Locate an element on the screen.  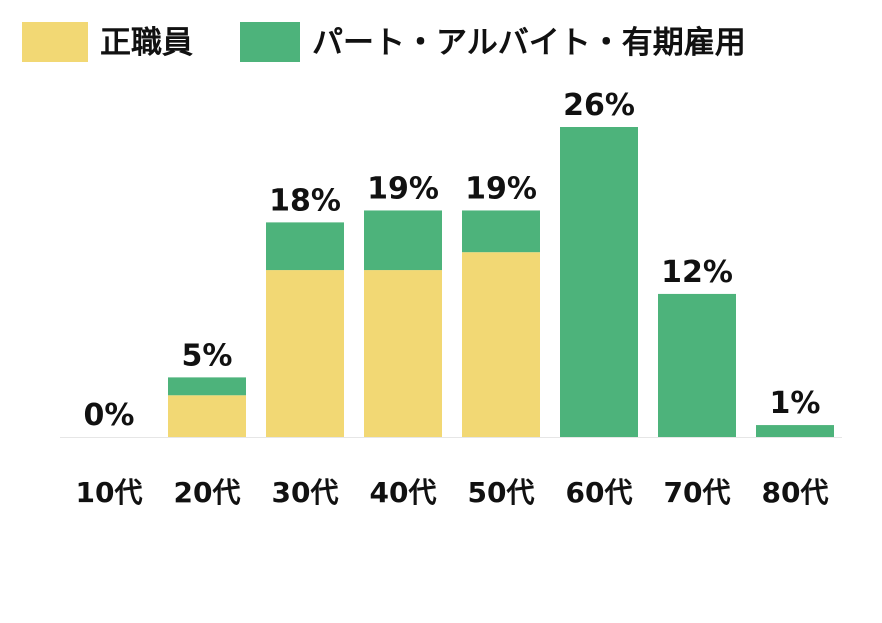
legend-swatch-regular-staff is located at coordinates (55, 42).